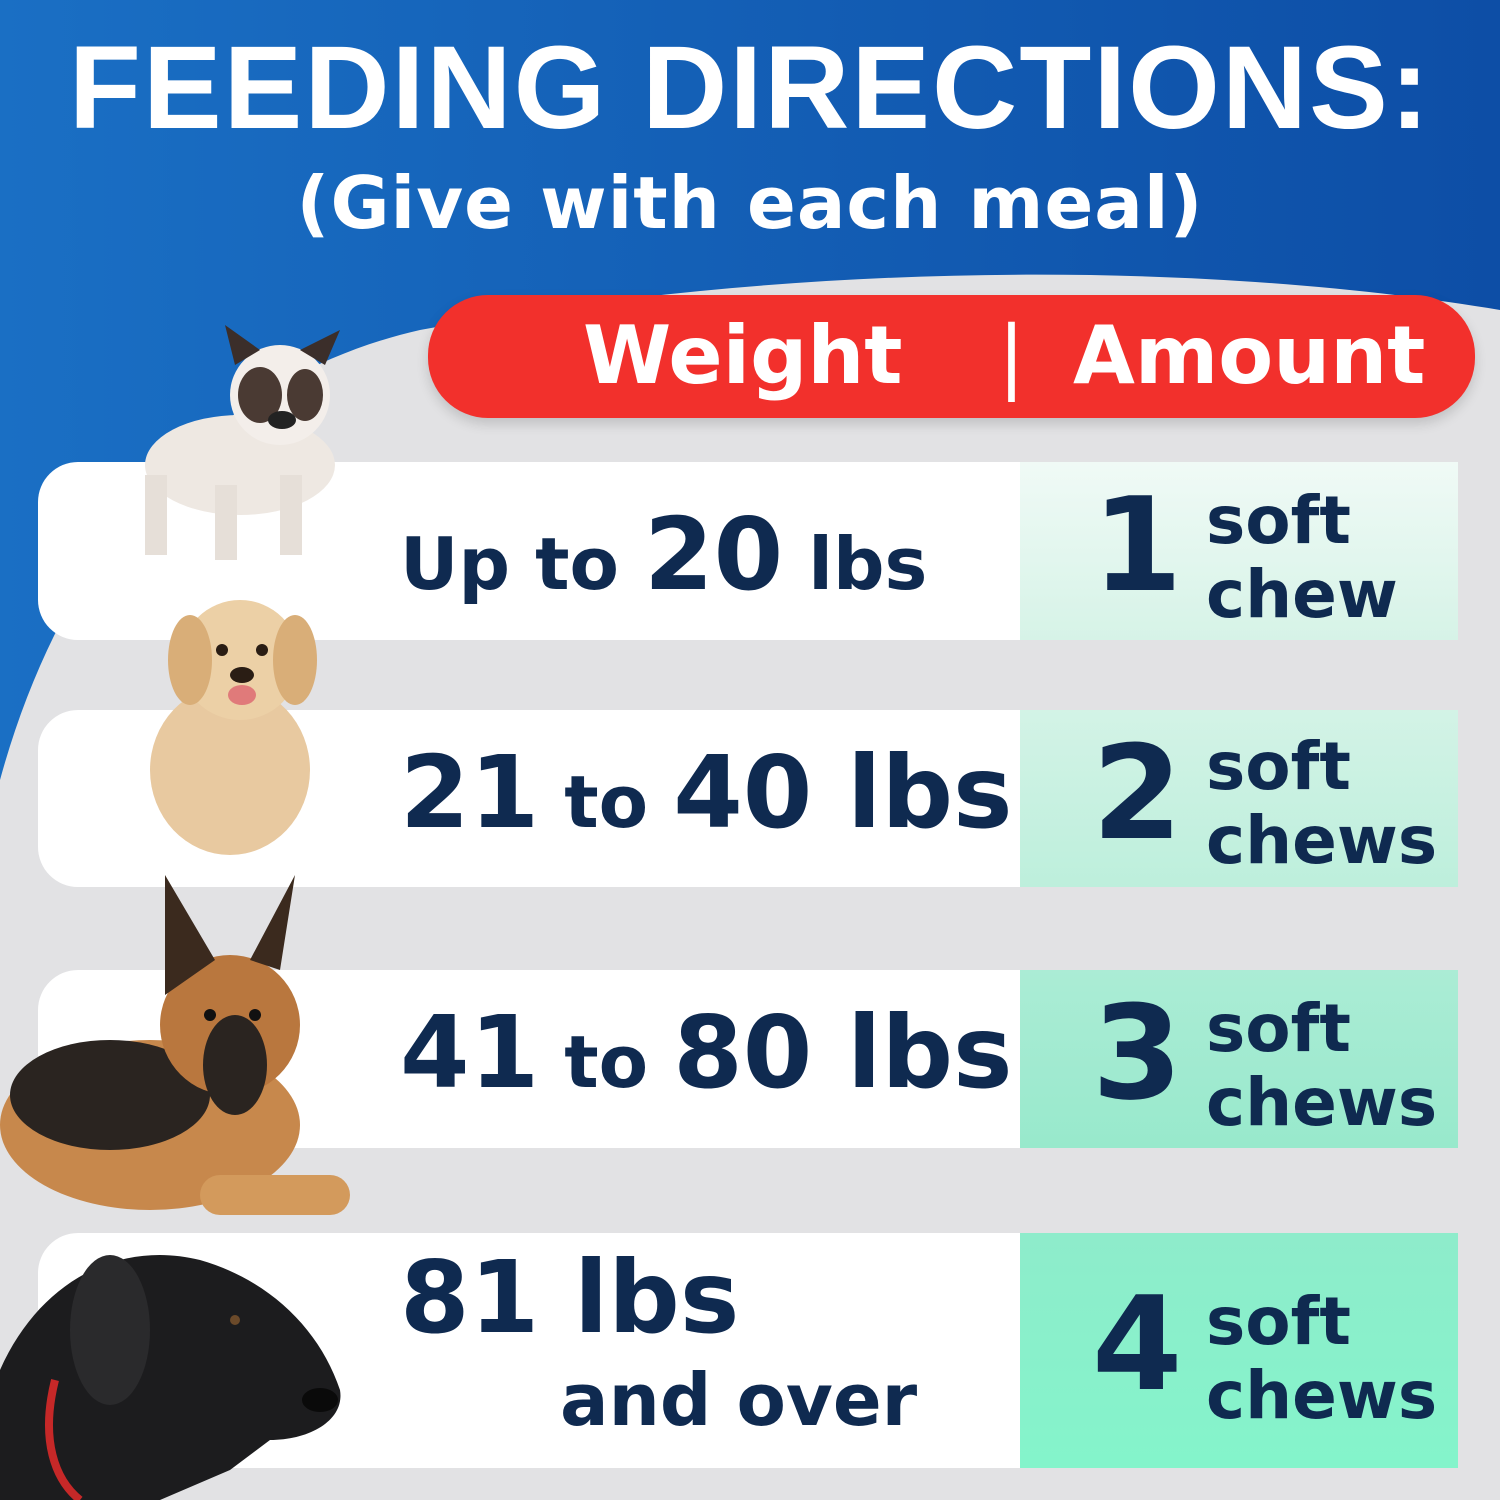  What do you see at coordinates (242, 442) in the screenshot?
I see `french-bulldog-image` at bounding box center [242, 442].